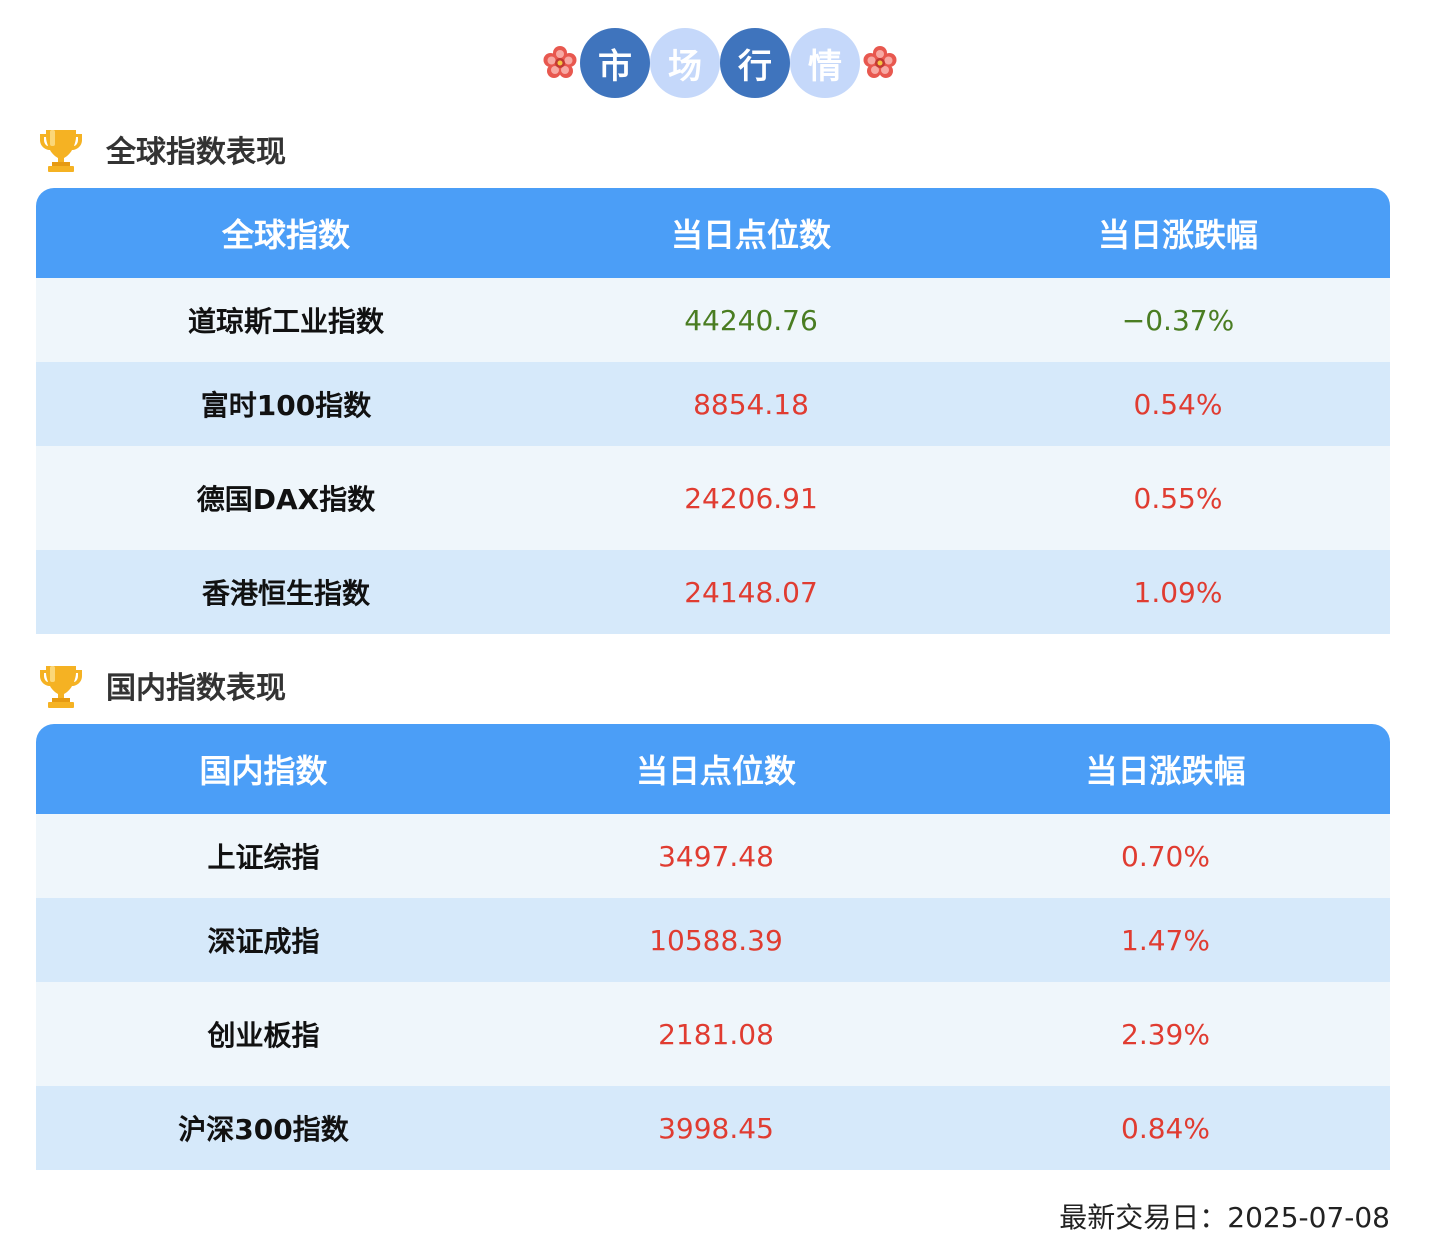 This screenshot has height=1250, width=1440. What do you see at coordinates (263, 1129) in the screenshot?
I see `index-name: 沪深300指数` at bounding box center [263, 1129].